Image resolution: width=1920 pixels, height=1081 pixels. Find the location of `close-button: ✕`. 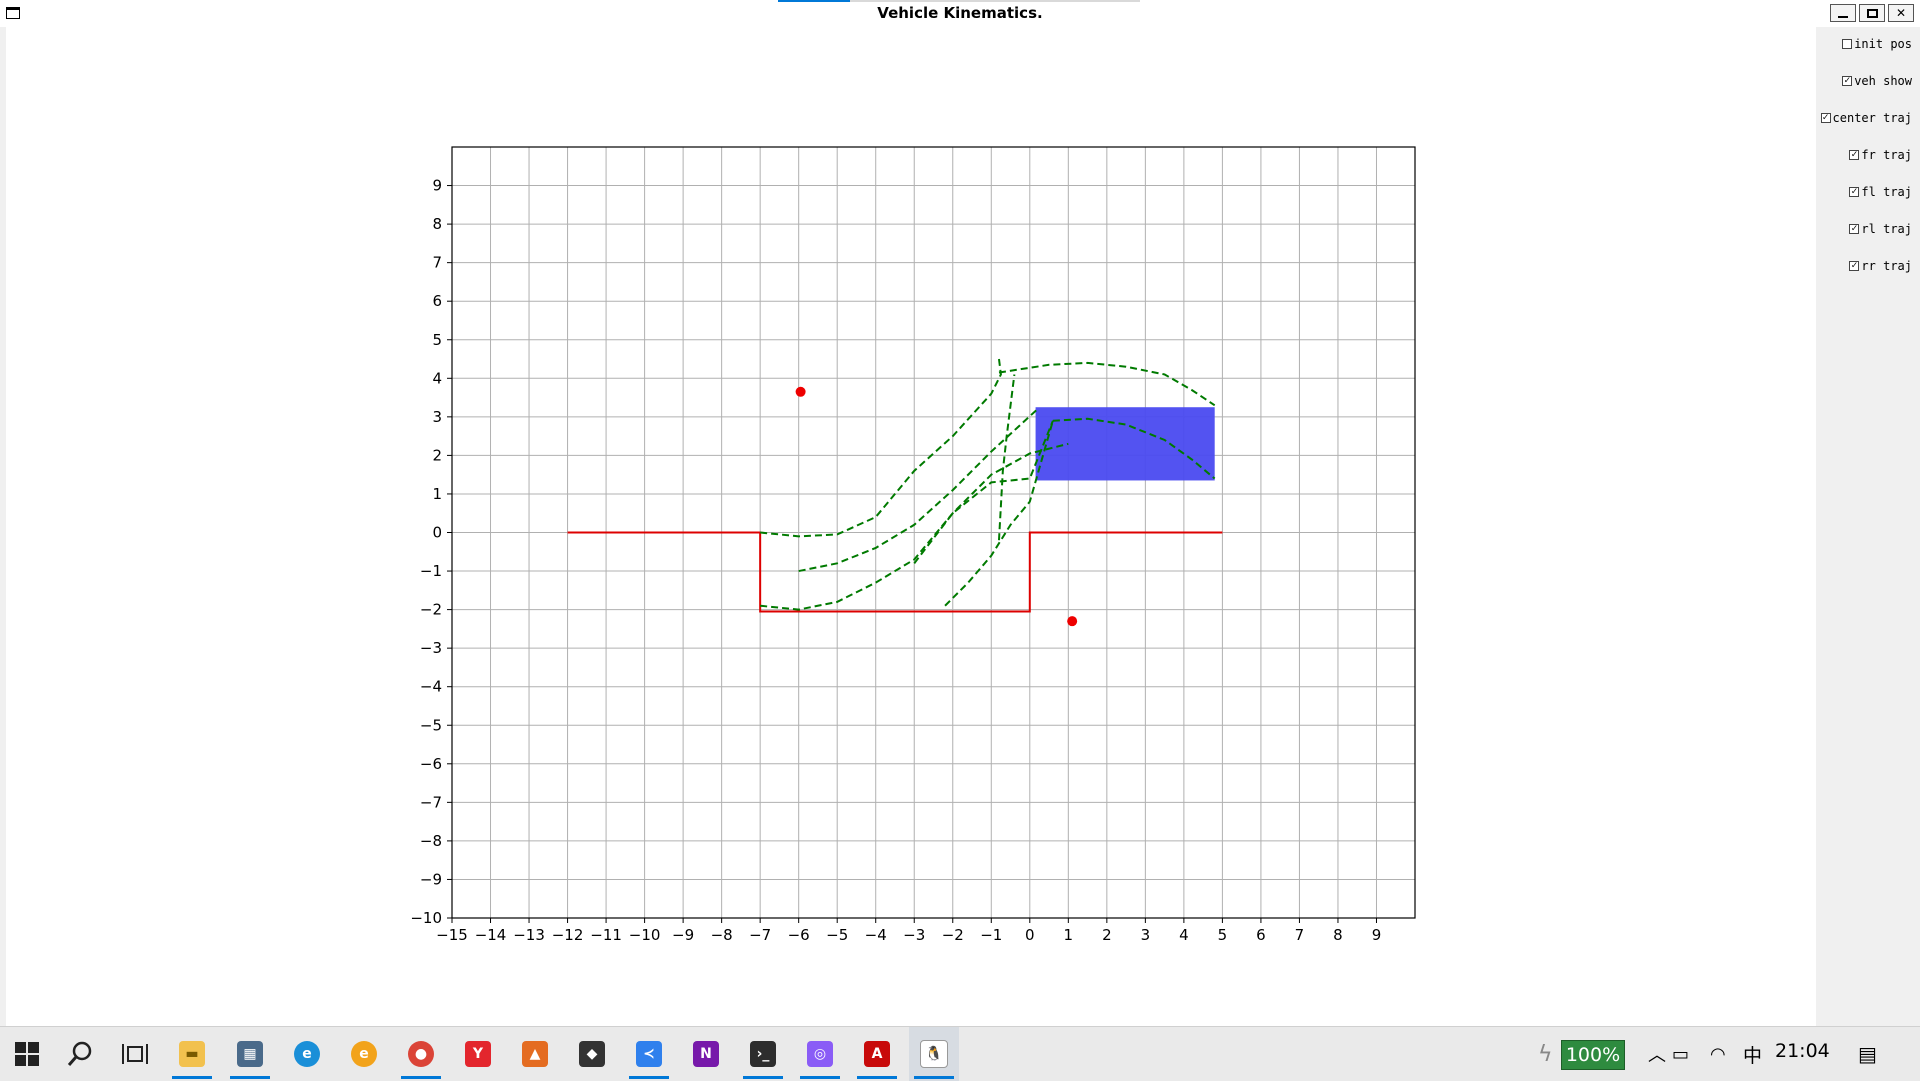

close-button: ✕ is located at coordinates (1901, 13).